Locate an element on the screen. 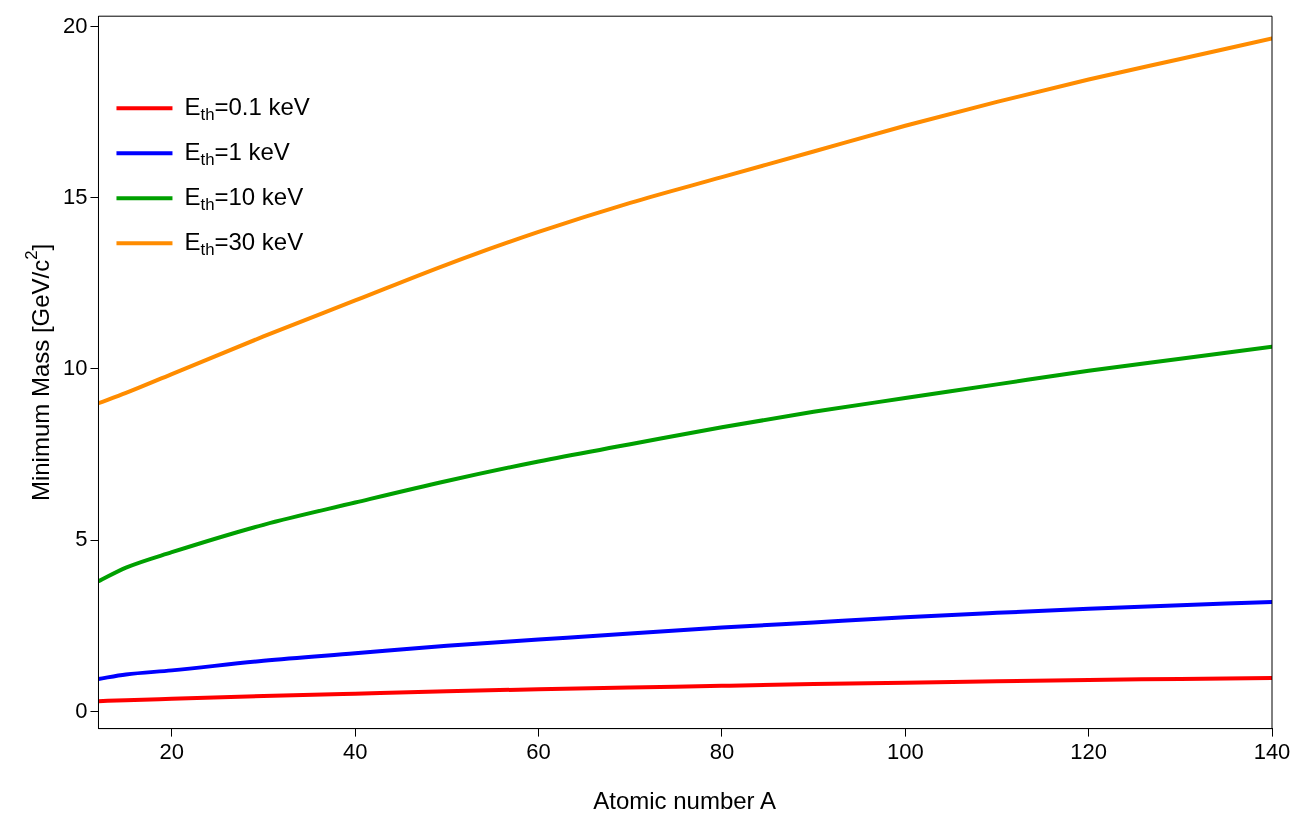  x-tick-label: 60 is located at coordinates (538, 751).